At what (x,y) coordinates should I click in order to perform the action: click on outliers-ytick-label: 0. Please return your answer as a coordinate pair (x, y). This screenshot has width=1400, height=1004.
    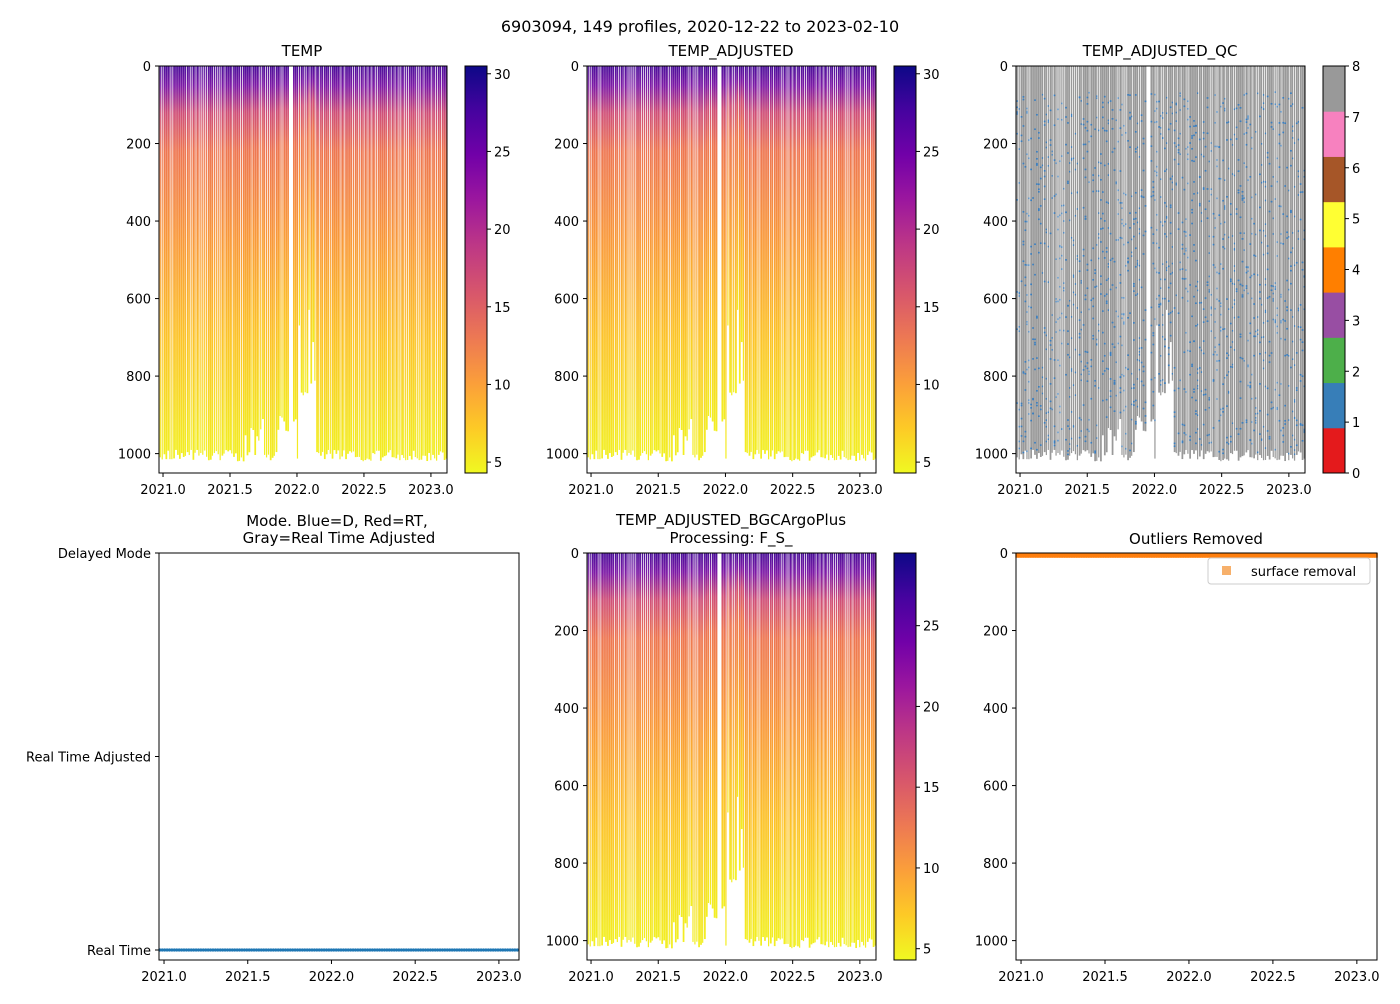
    Looking at the image, I should click on (1004, 554).